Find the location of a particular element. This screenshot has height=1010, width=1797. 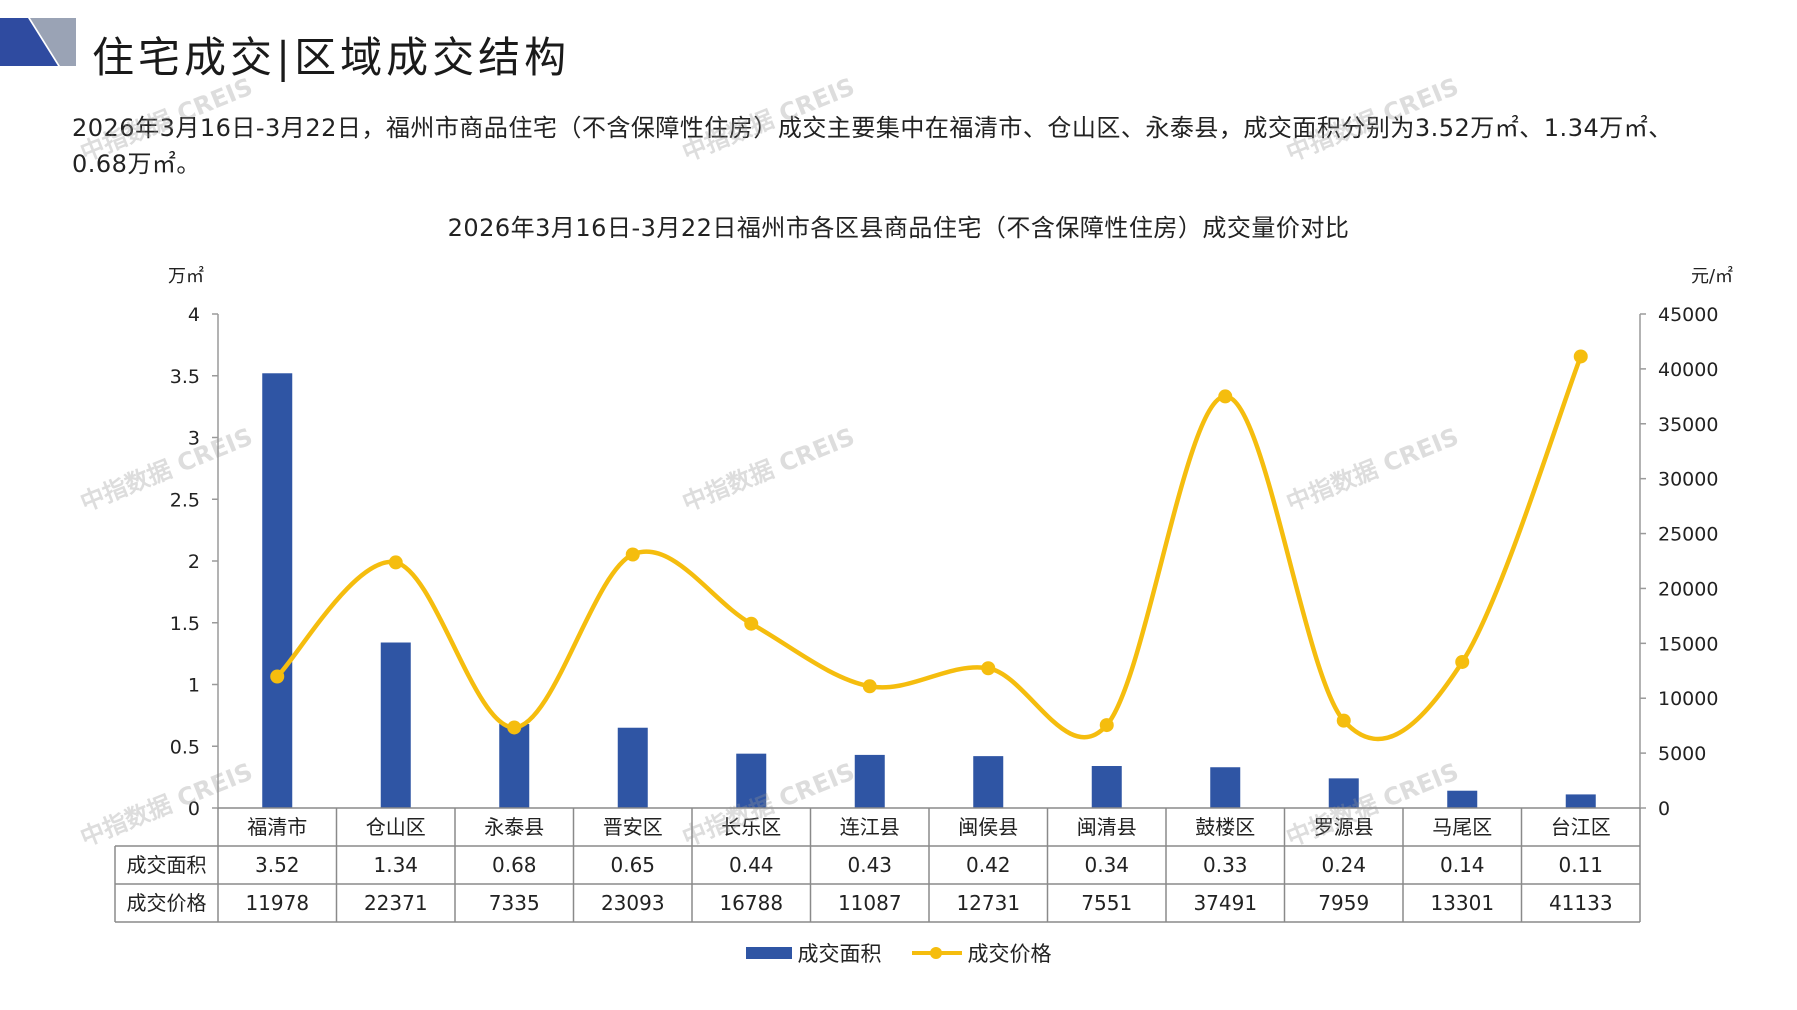

table-cell-price: 12731 is located at coordinates (988, 903).